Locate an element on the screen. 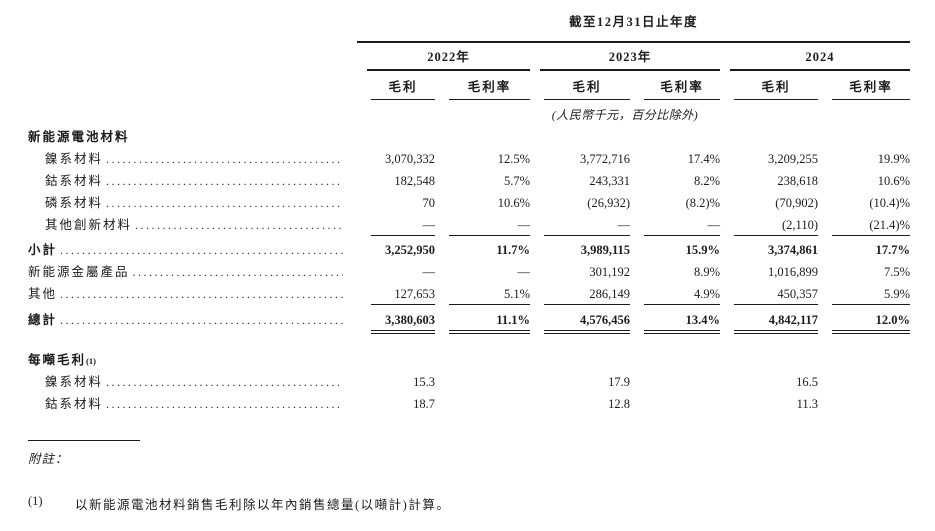 The height and width of the screenshot is (531, 935). cell-value: 12.0% is located at coordinates (871, 323).